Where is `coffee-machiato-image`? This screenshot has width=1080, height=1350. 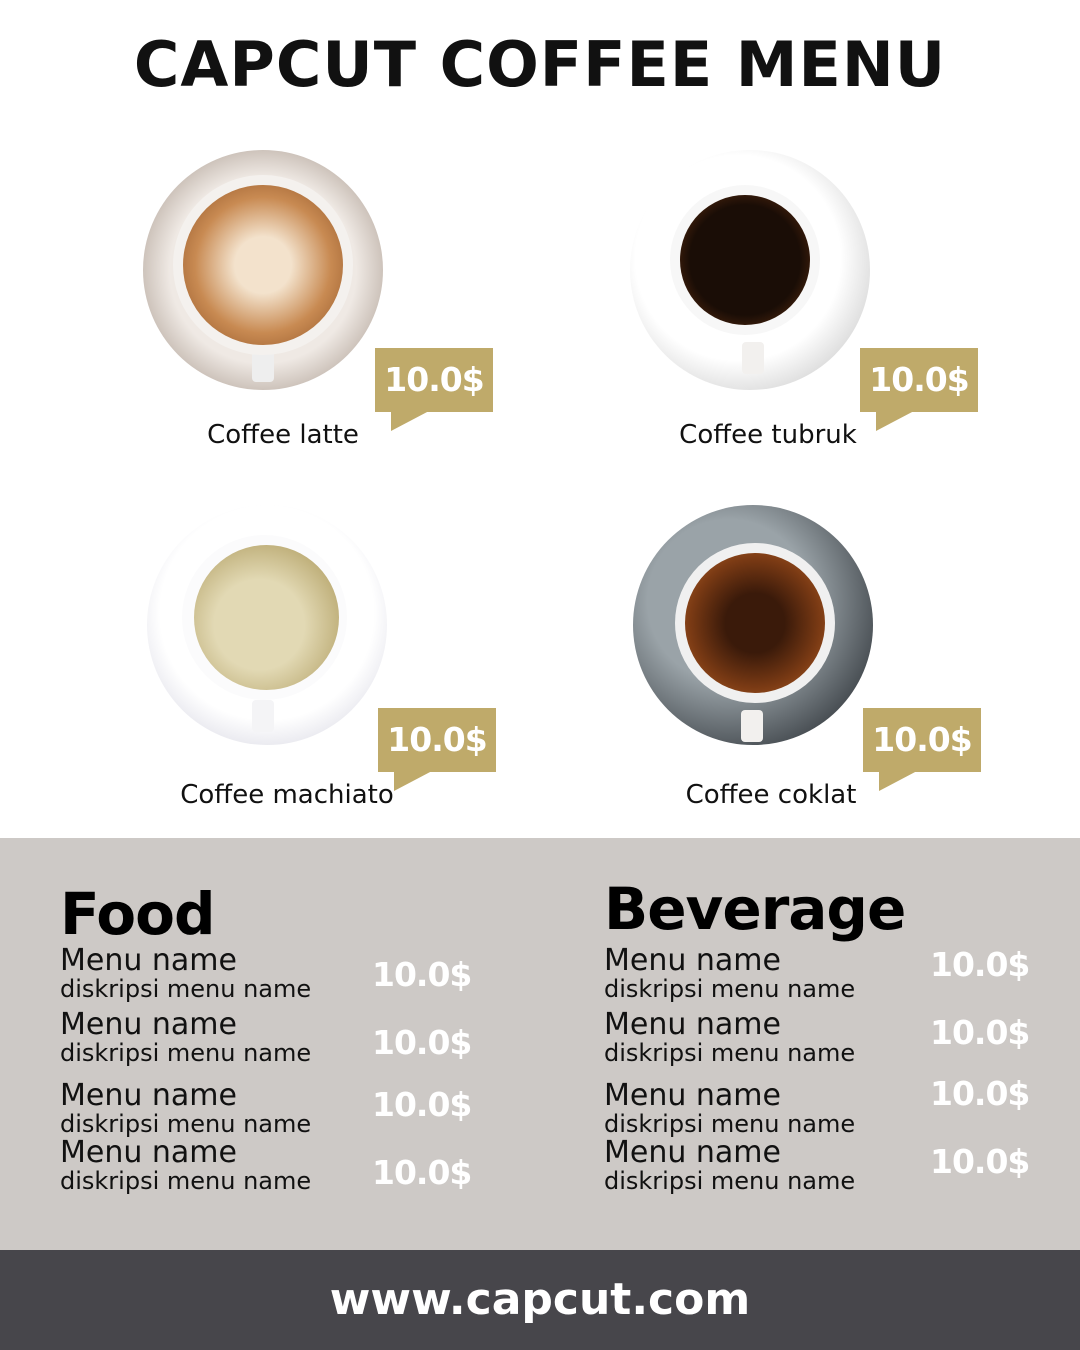 coffee-machiato-image is located at coordinates (267, 625).